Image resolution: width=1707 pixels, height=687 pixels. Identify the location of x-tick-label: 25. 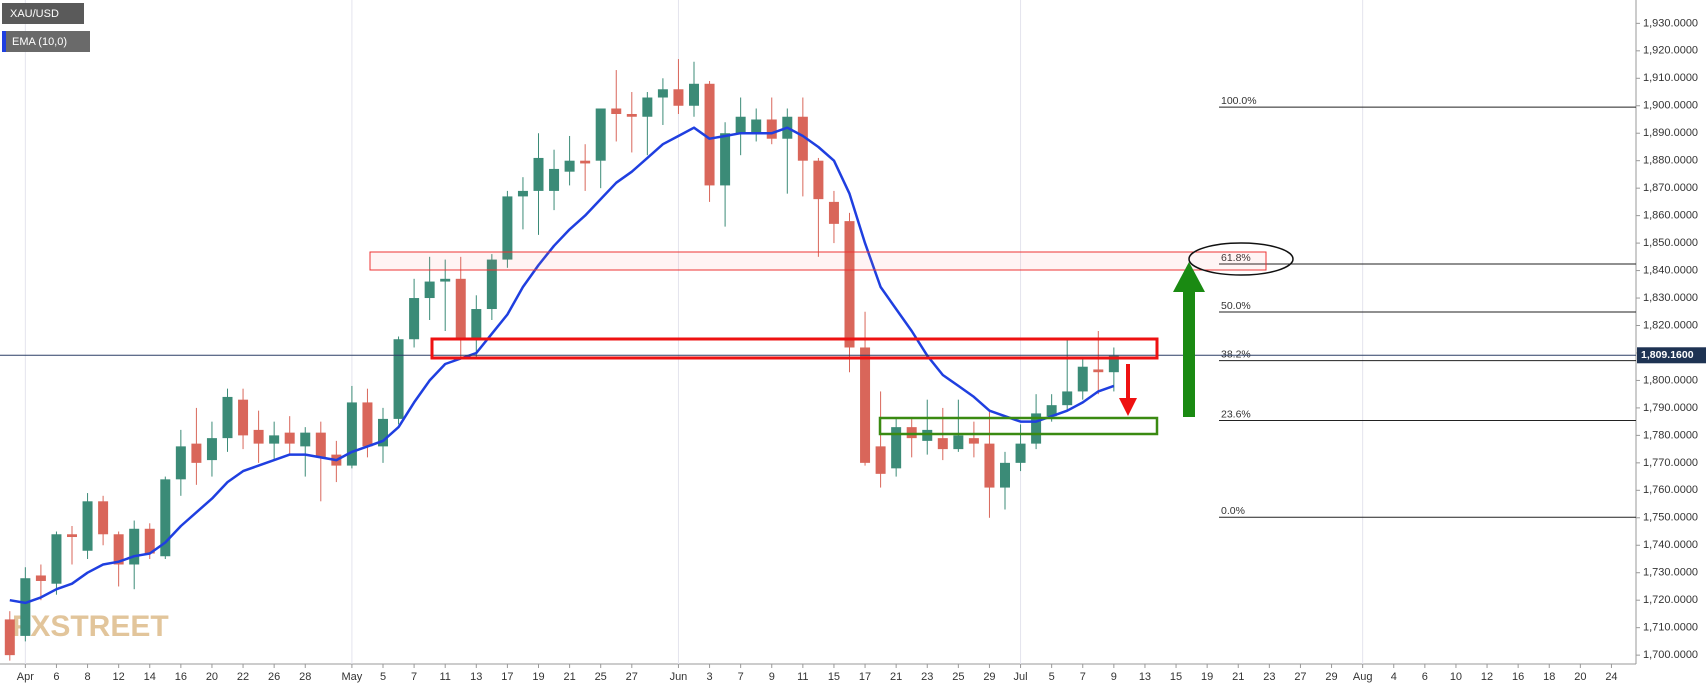
(601, 677).